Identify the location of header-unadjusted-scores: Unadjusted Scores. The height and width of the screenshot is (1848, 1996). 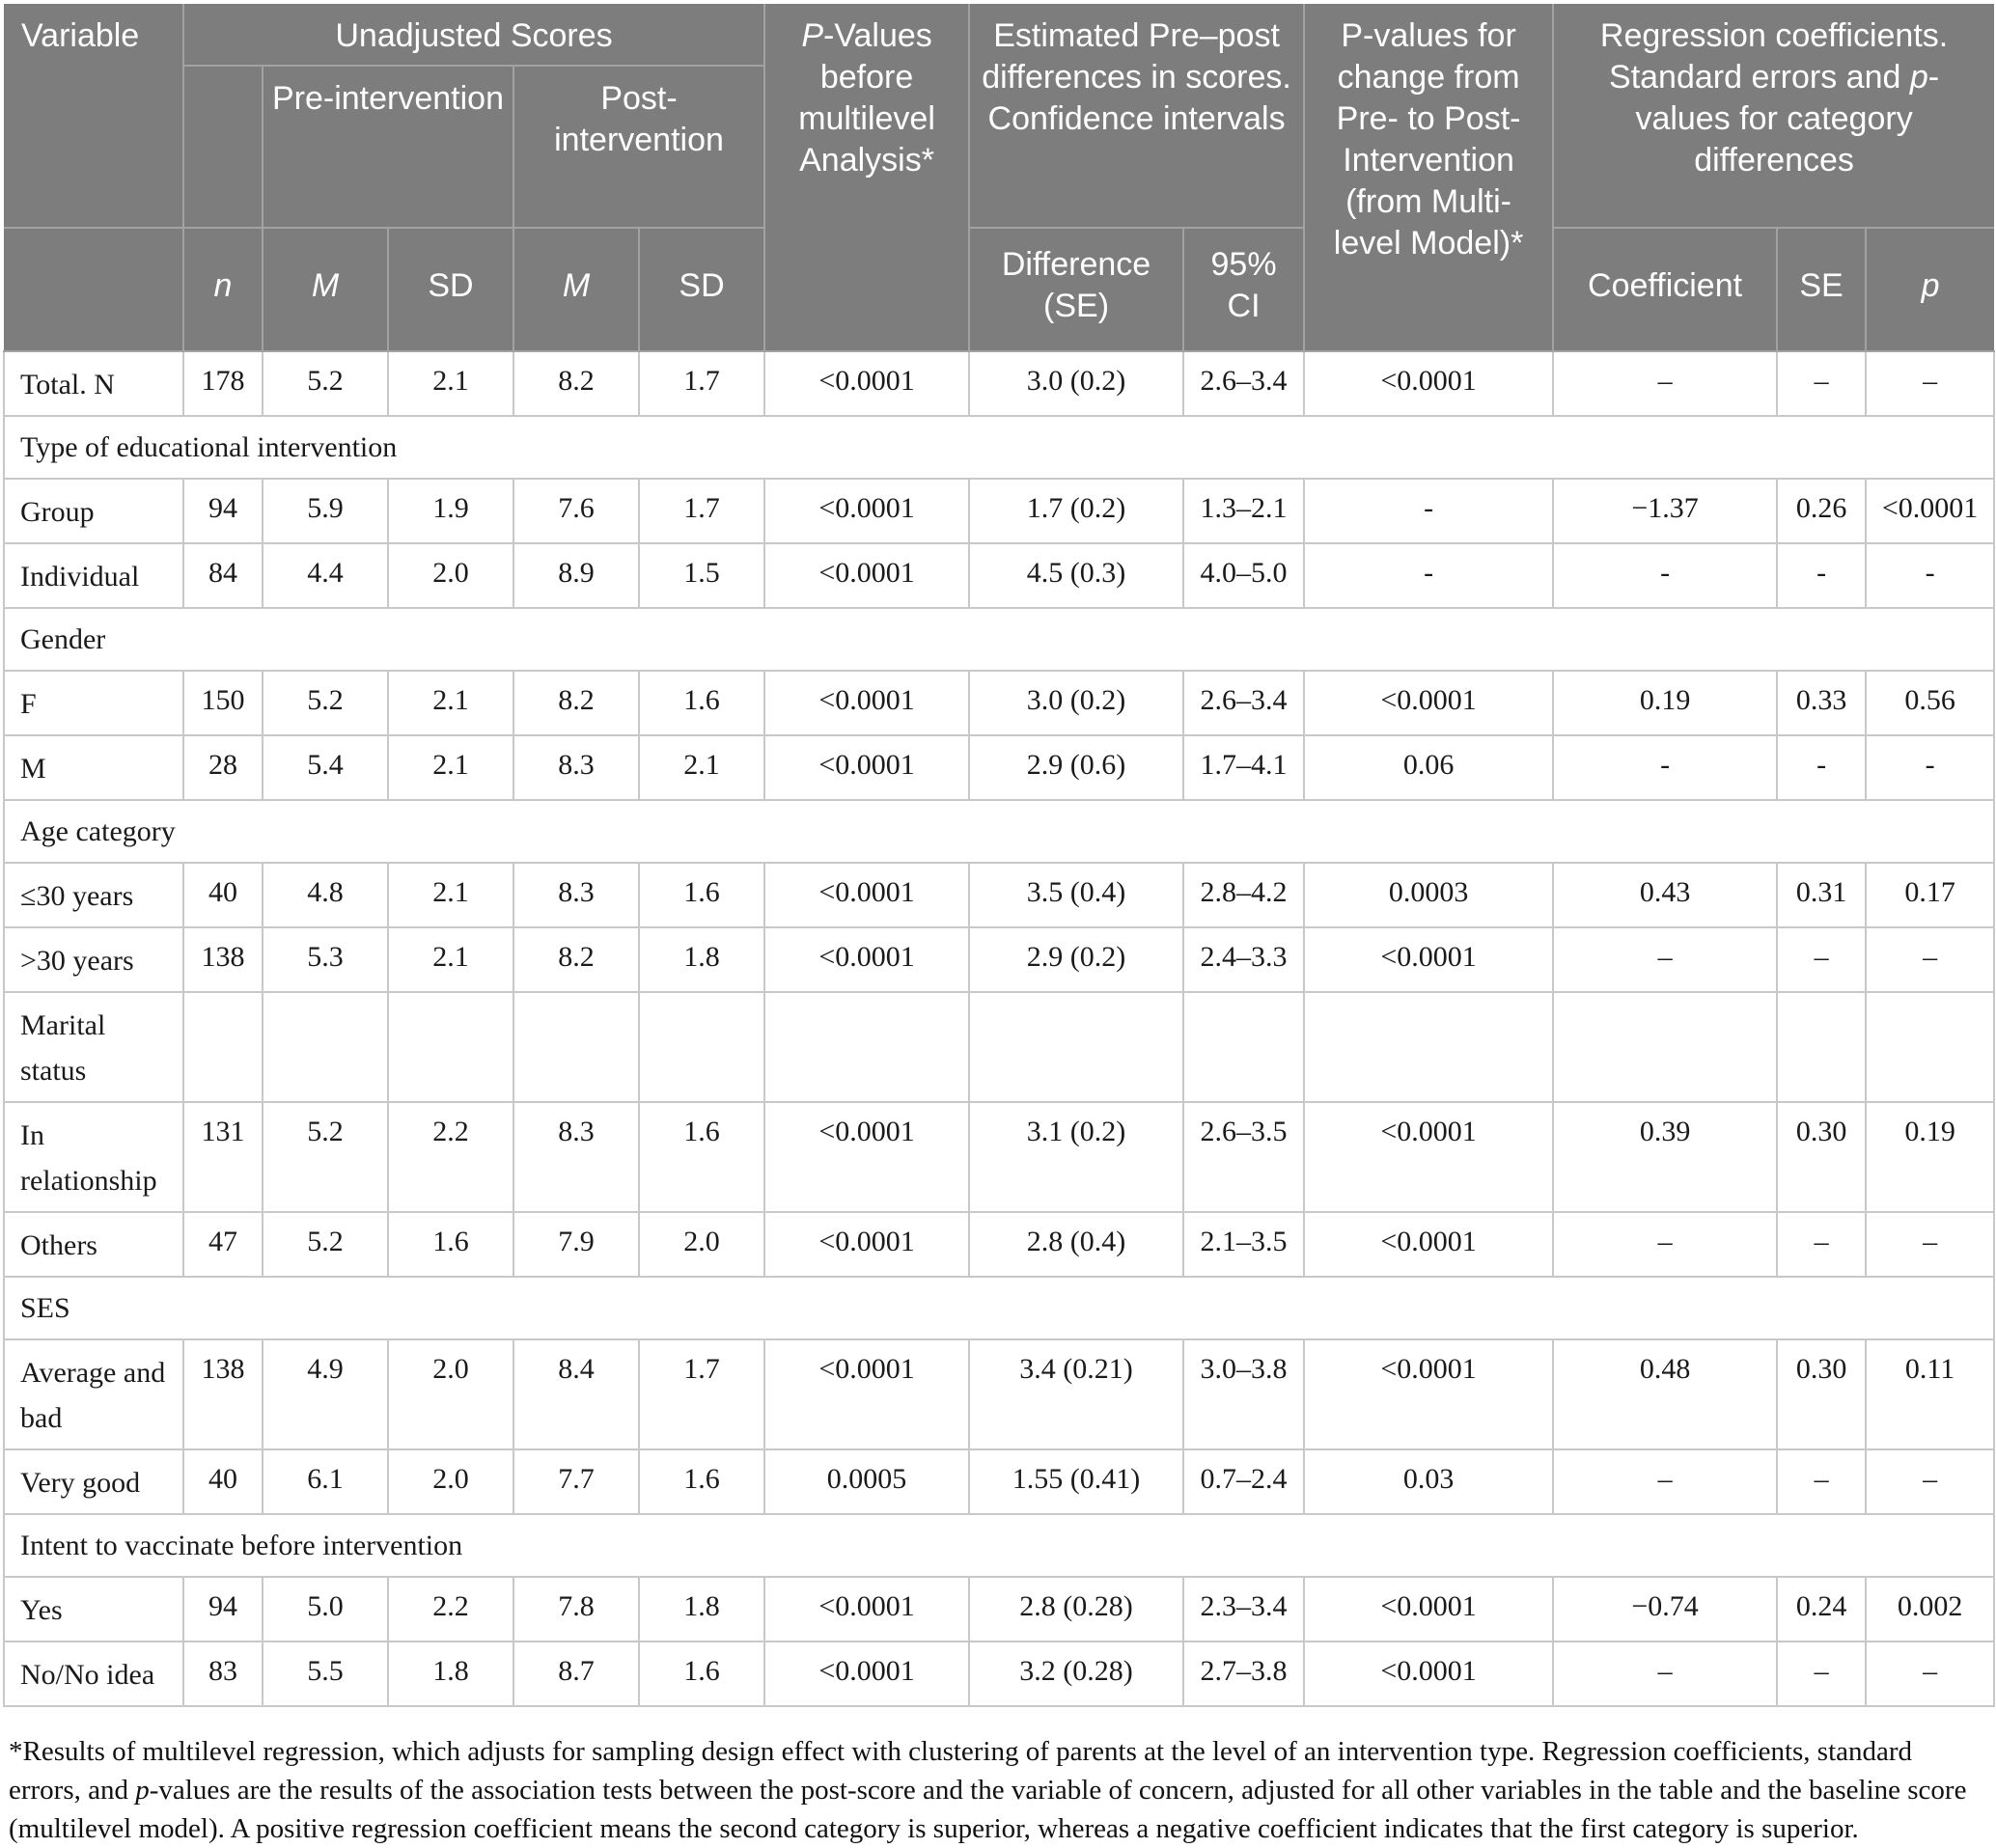
(474, 35).